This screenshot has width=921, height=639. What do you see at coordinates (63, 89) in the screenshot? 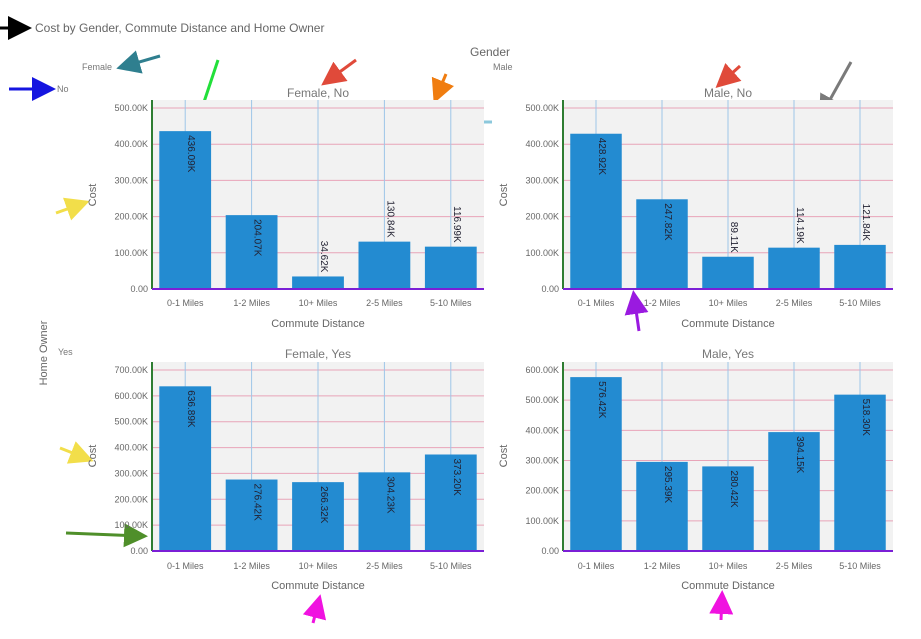
I see `home-owner-legend-no: No` at bounding box center [63, 89].